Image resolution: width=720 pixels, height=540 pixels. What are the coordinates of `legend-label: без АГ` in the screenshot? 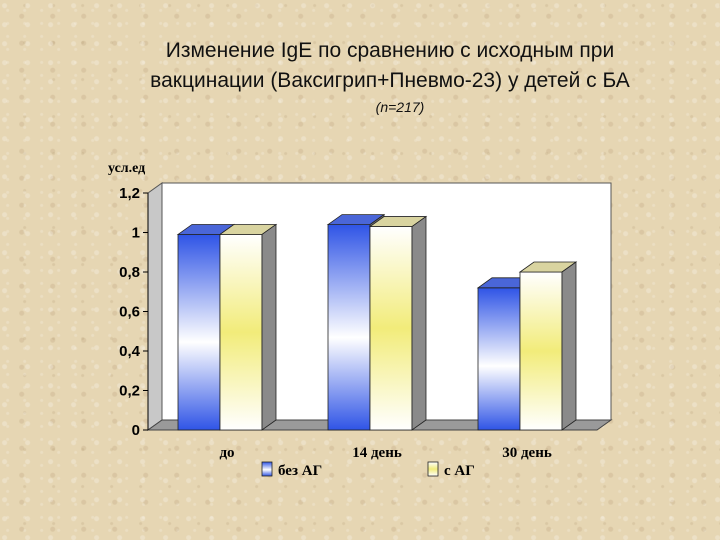 It's located at (300, 471).